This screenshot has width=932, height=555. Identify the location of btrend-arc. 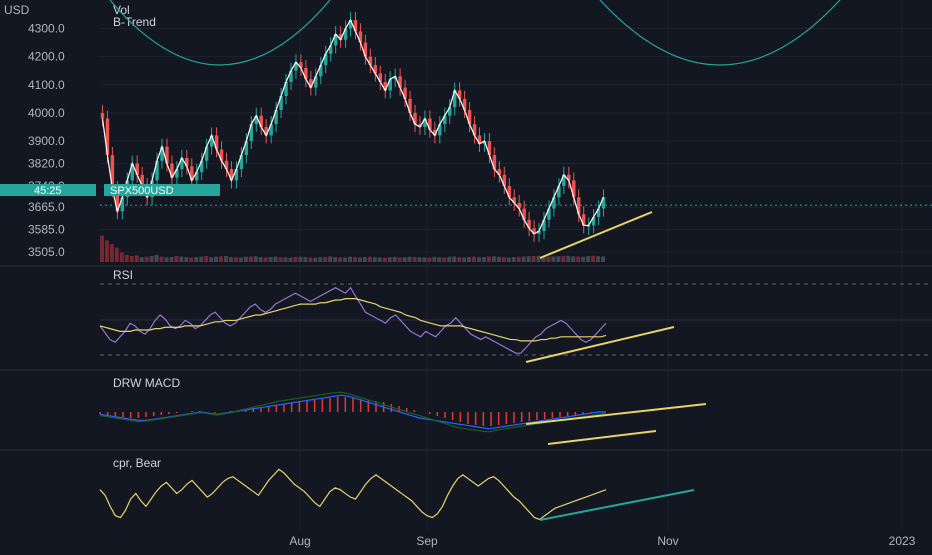
(720, 33).